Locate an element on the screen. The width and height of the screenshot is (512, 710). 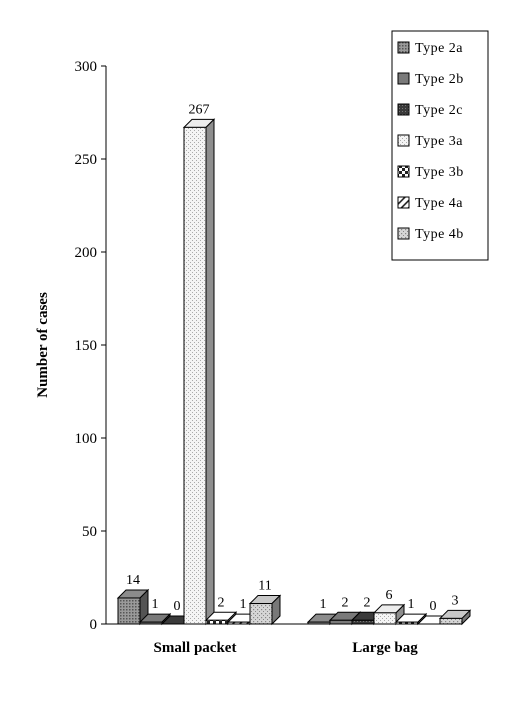
data-label: 11 is located at coordinates (264, 586).